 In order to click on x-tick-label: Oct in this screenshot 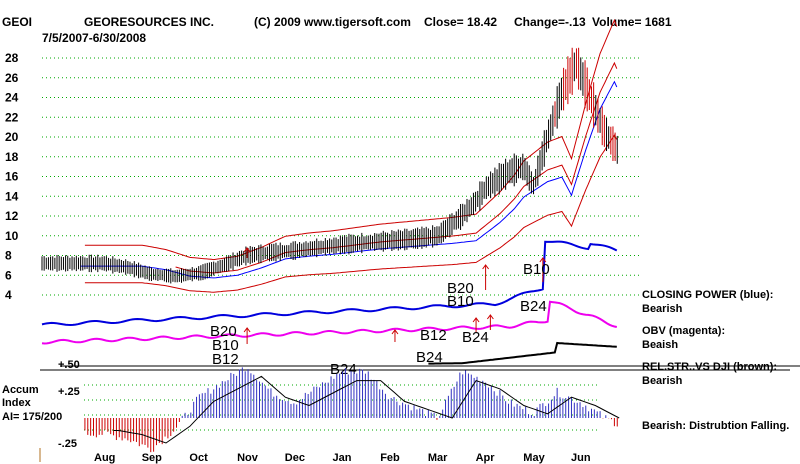, I will do `click(198, 458)`.